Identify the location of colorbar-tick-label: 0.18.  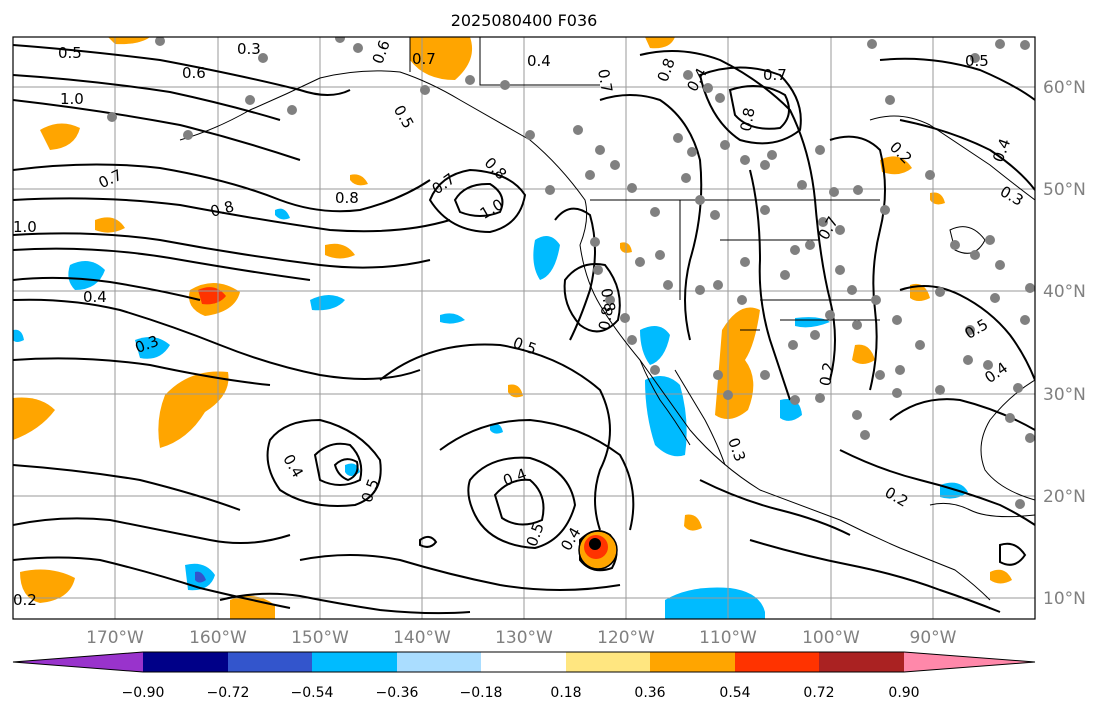
(565, 693).